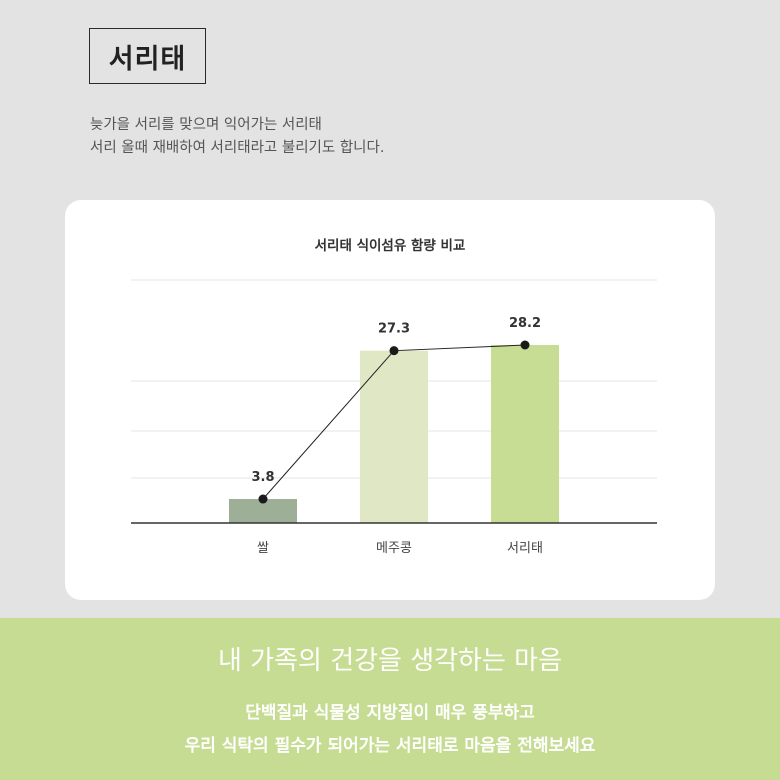 This screenshot has height=780, width=780. What do you see at coordinates (394, 548) in the screenshot?
I see `x-tick-label-2: 메주콩` at bounding box center [394, 548].